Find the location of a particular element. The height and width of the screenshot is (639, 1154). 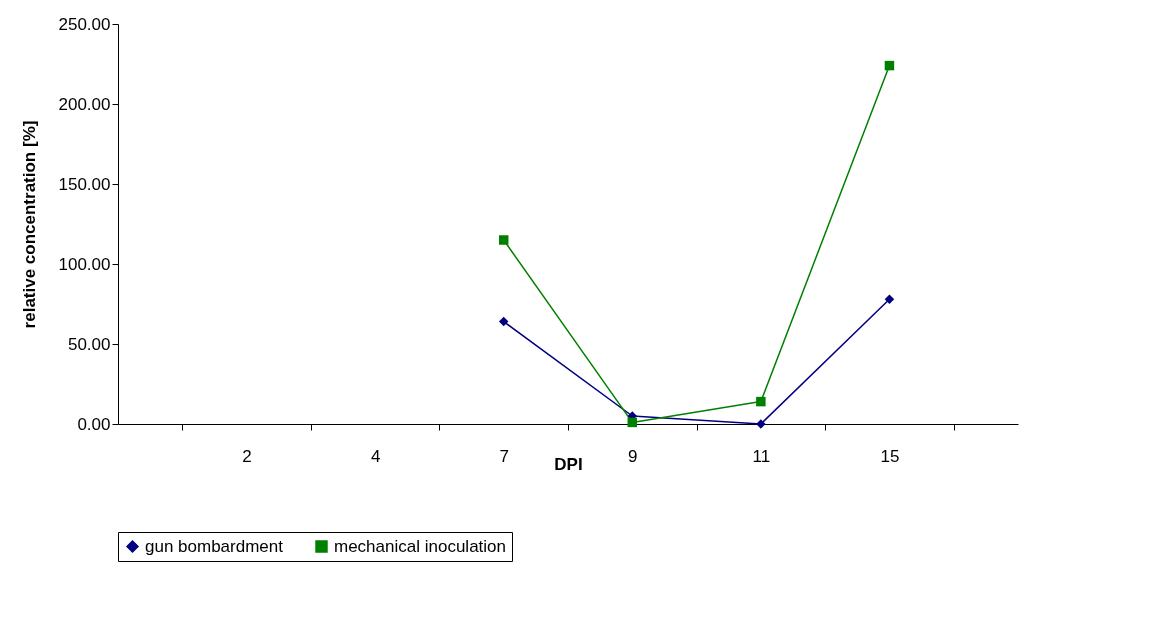

legend-label: mechanical inoculation is located at coordinates (420, 546).